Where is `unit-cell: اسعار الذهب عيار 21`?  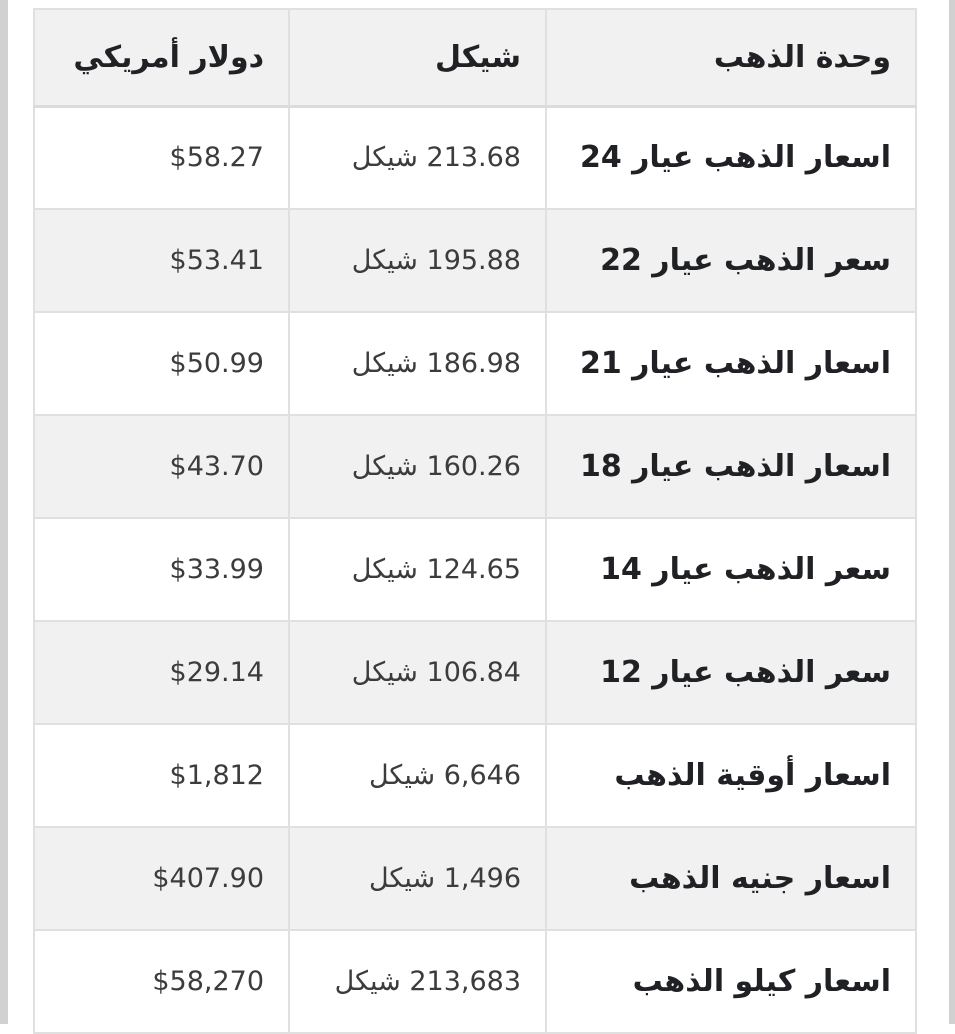
unit-cell: اسعار الذهب عيار 21 is located at coordinates (731, 363).